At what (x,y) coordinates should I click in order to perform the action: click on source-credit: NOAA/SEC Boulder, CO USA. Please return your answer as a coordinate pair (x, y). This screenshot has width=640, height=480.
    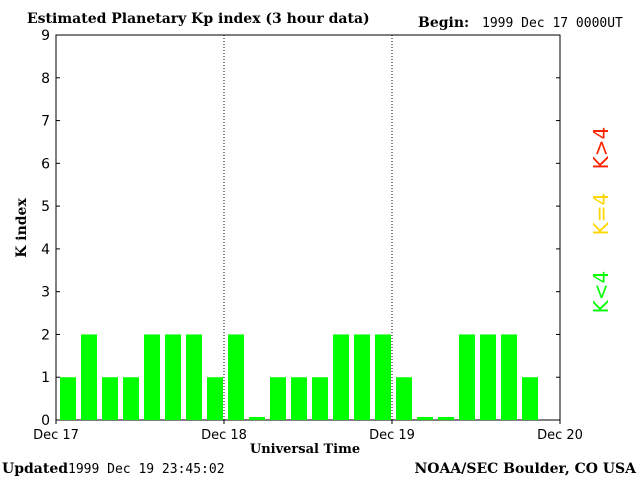
    Looking at the image, I should click on (526, 469).